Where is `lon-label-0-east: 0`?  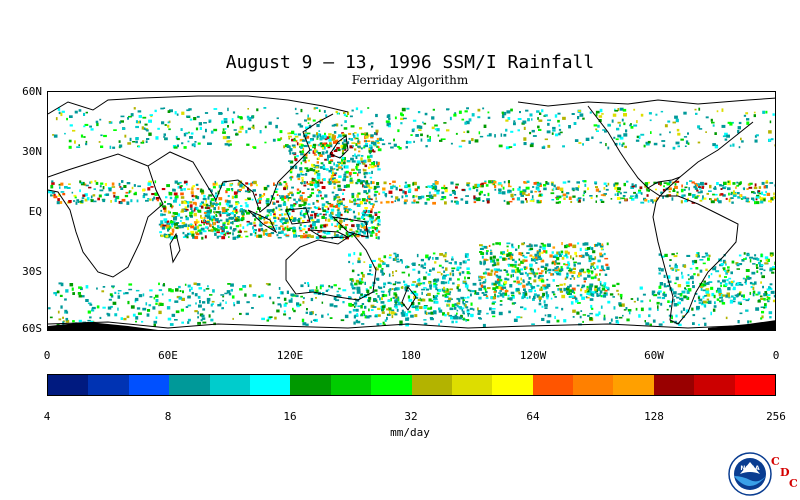
lon-label-0-east: 0 is located at coordinates (776, 355).